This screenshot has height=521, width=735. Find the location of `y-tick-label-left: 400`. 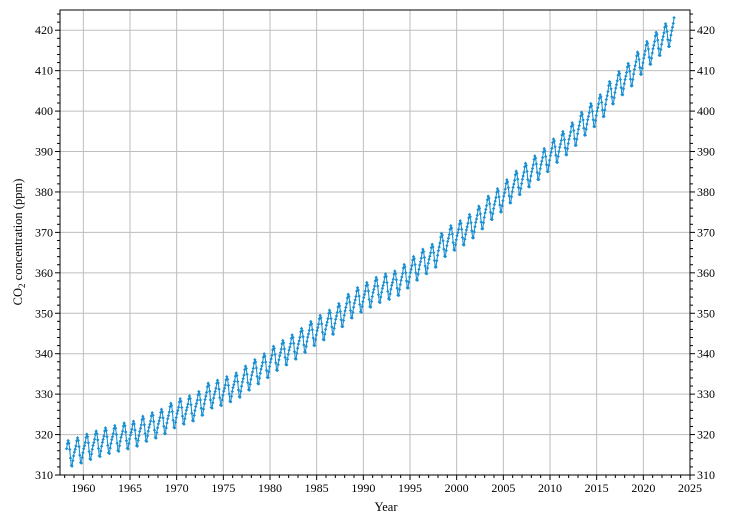

y-tick-label-left: 400 is located at coordinates (44, 111).